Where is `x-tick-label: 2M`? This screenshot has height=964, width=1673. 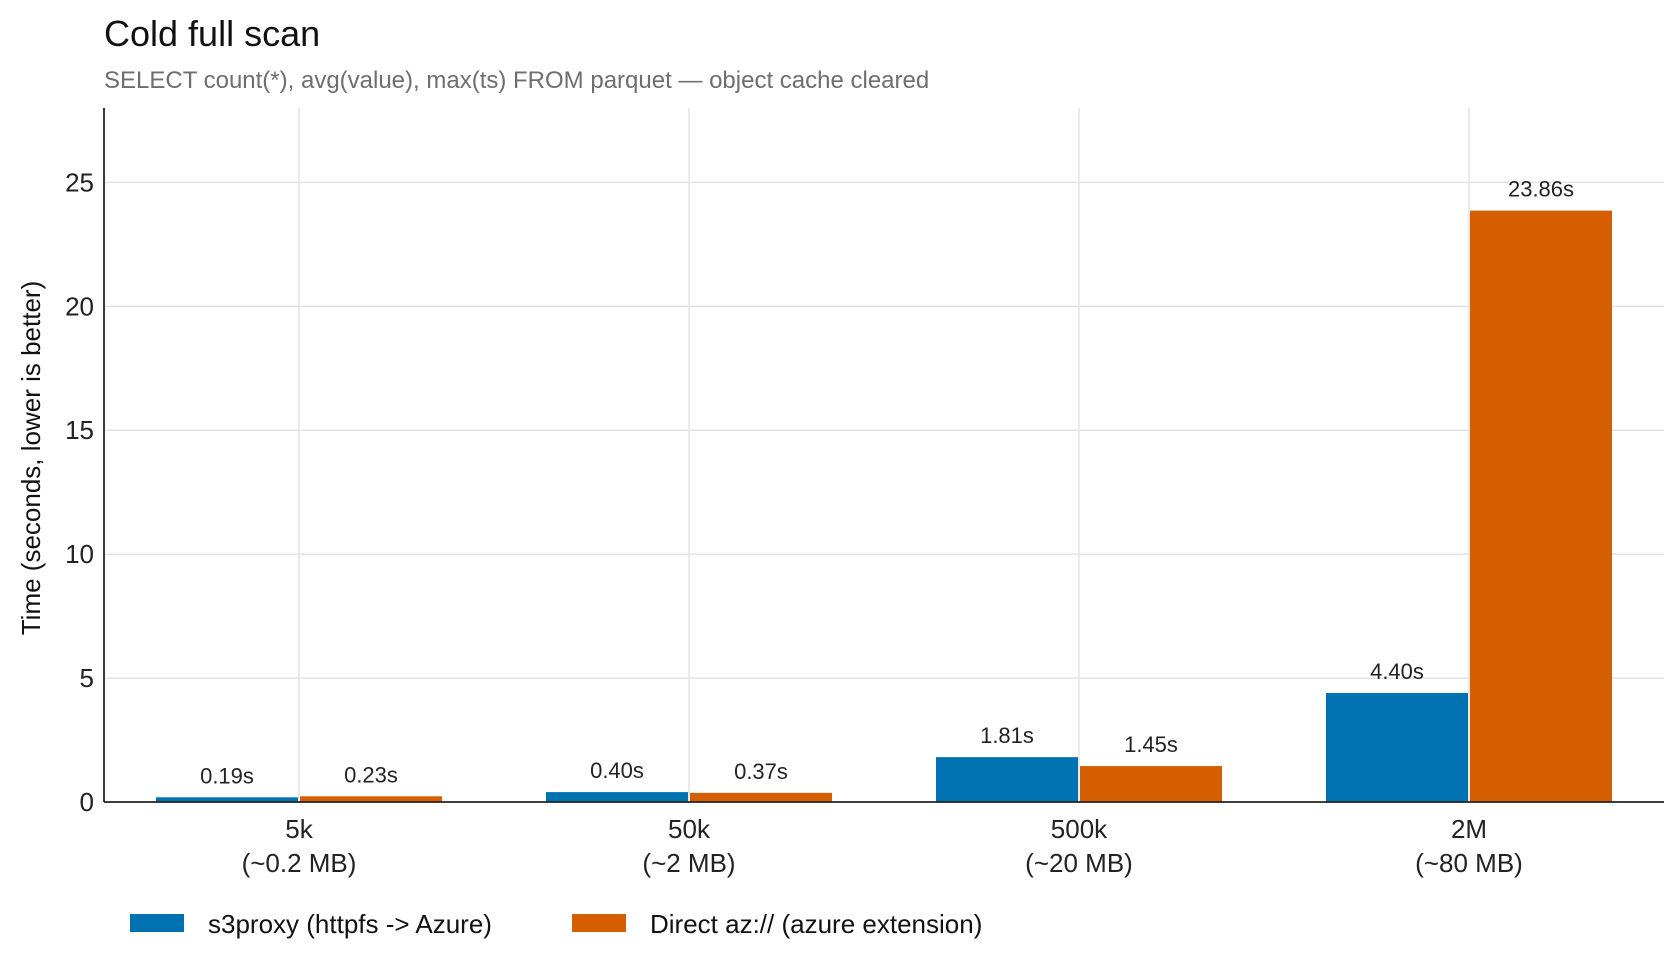 x-tick-label: 2M is located at coordinates (1469, 829).